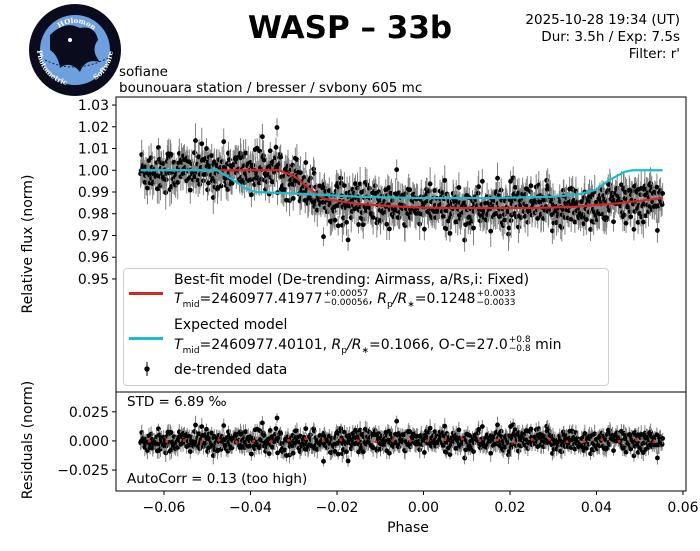 This screenshot has height=551, width=700. Describe the element at coordinates (147, 369) in the screenshot. I see `legend-data-marker` at that location.